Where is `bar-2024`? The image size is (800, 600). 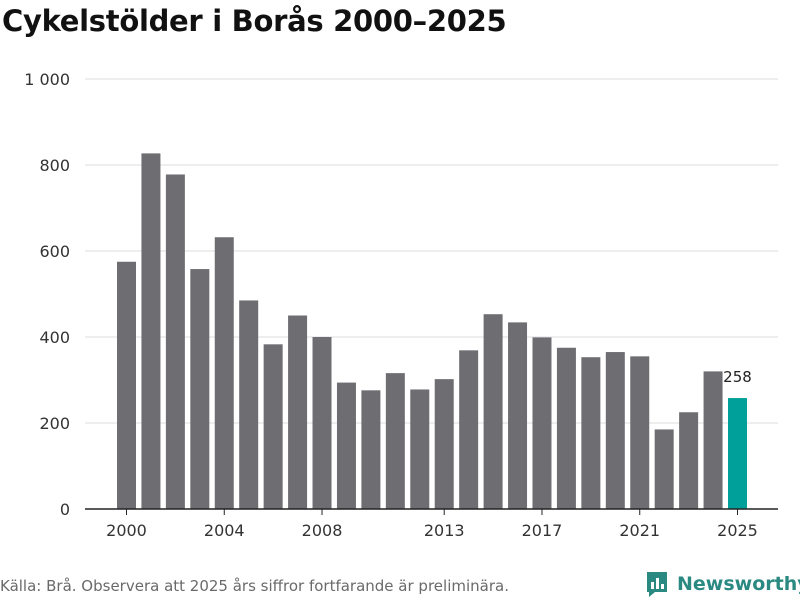
bar-2024 is located at coordinates (713, 440).